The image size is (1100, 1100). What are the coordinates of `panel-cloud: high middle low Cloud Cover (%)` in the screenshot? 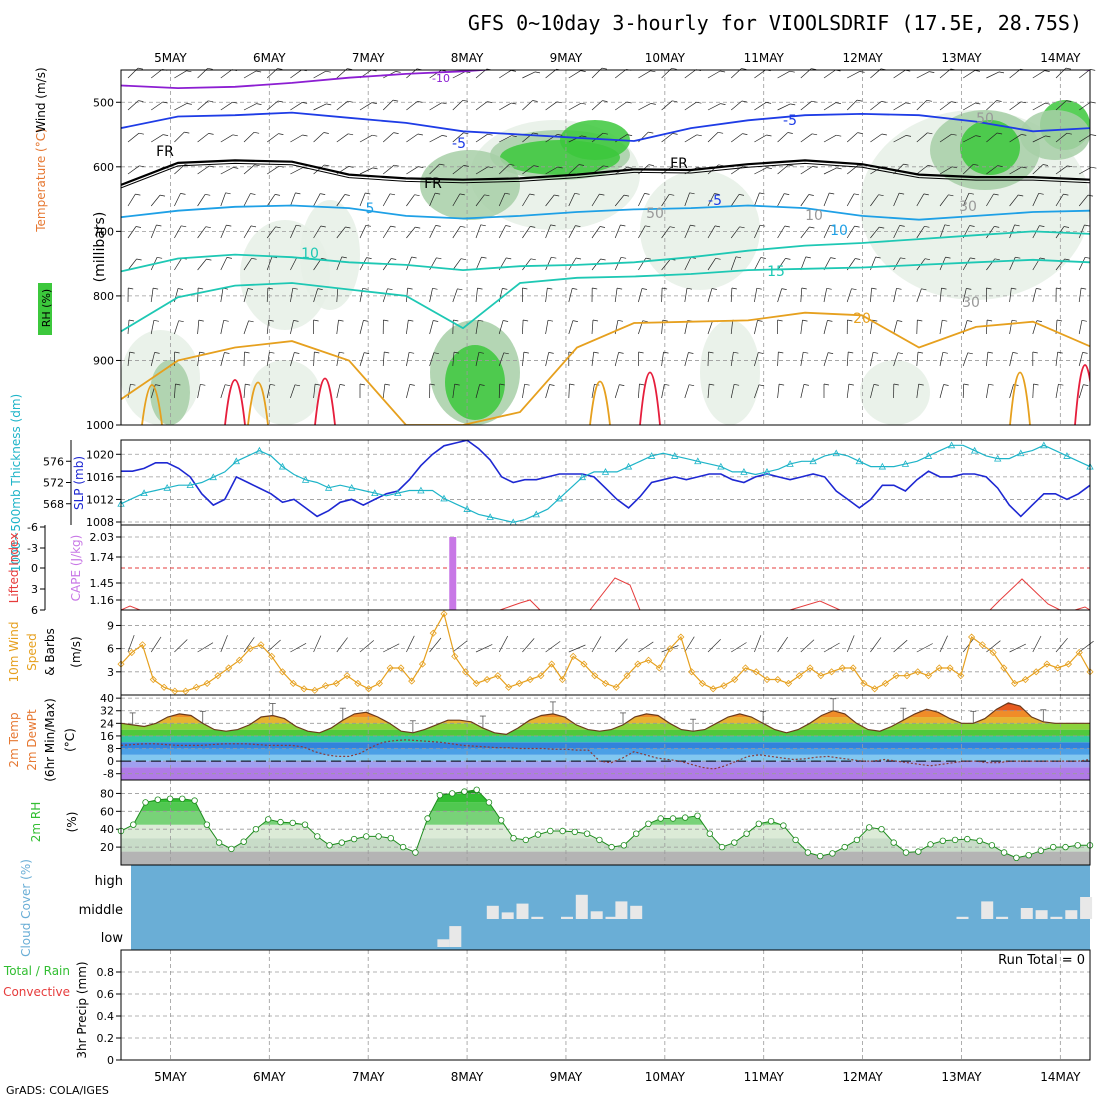 It's located at (556, 908).